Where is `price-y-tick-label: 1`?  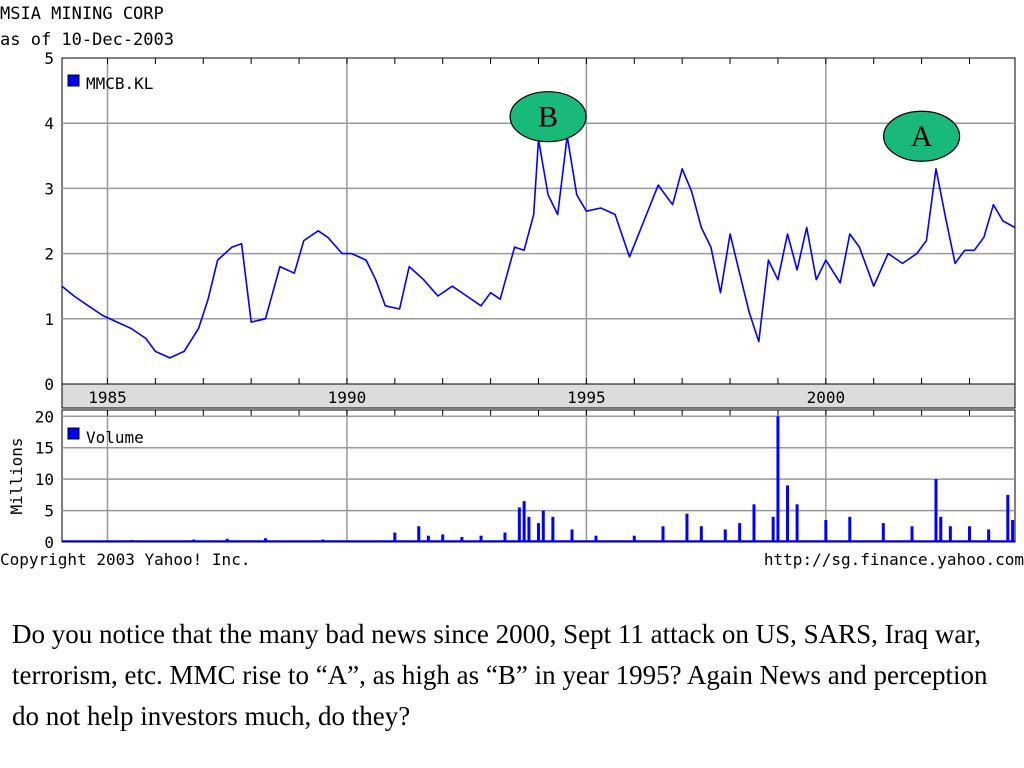
price-y-tick-label: 1 is located at coordinates (49, 319).